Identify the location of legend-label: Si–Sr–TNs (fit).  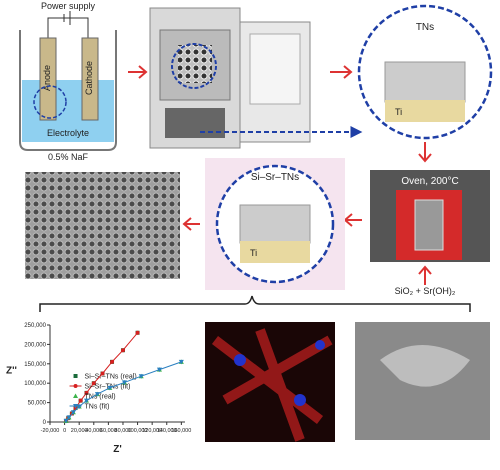
(108, 387).